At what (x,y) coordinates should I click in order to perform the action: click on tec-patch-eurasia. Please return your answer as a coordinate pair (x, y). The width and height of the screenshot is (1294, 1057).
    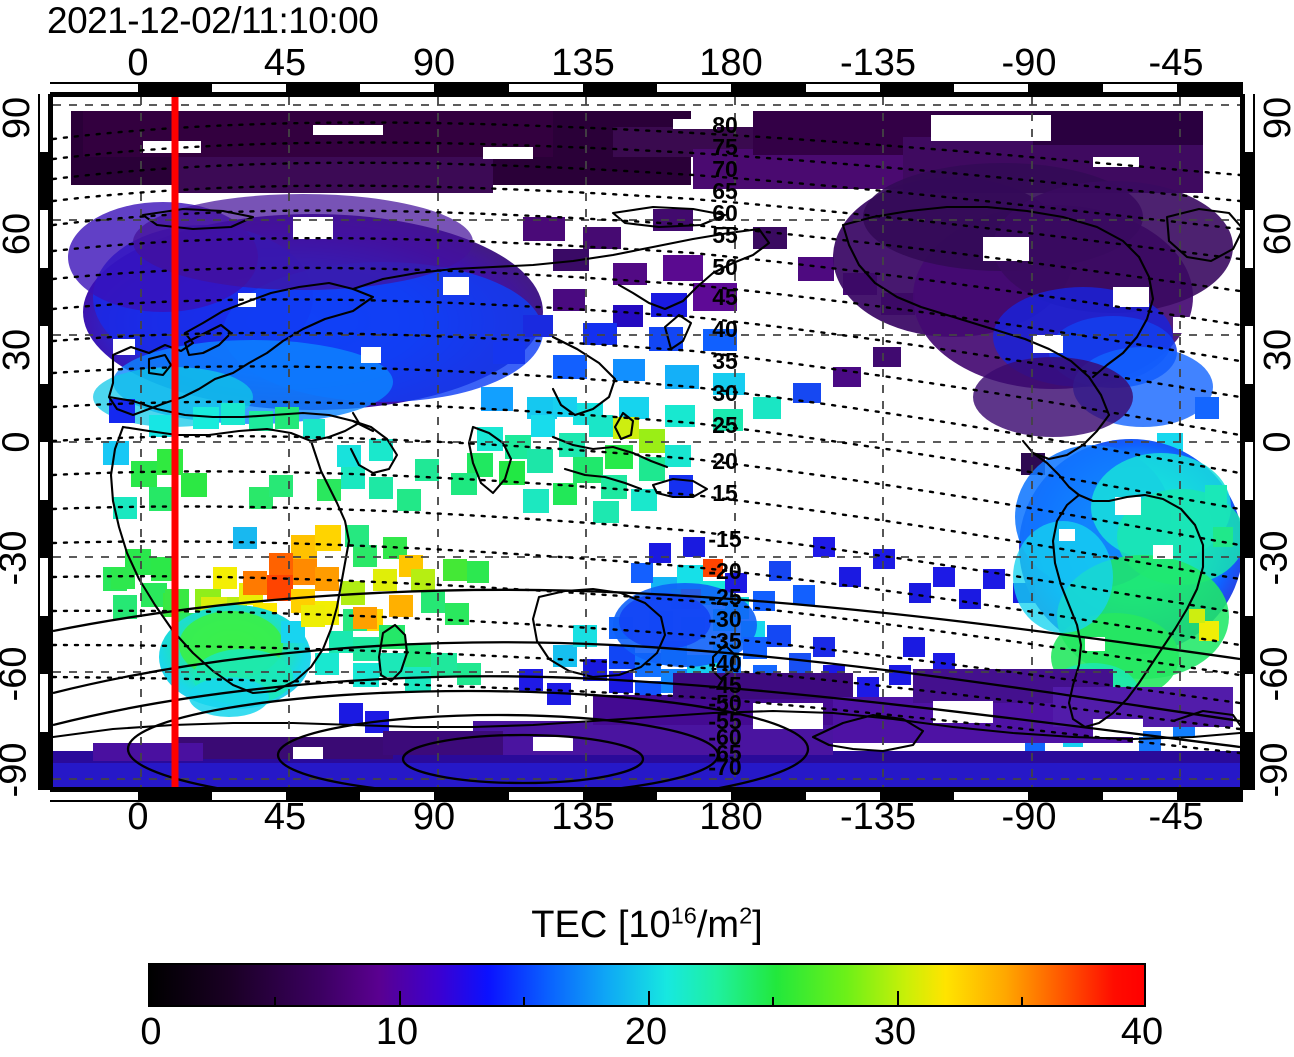
    Looking at the image, I should click on (305, 316).